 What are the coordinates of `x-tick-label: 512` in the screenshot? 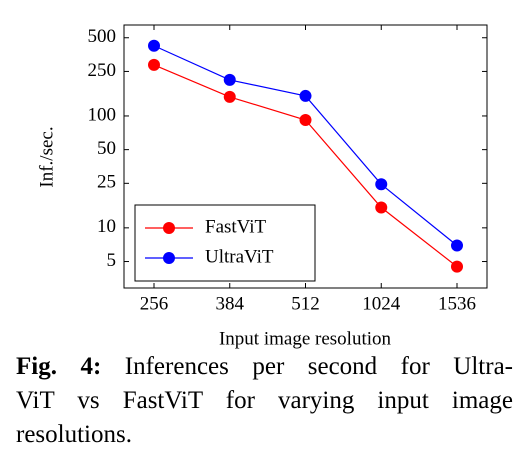 It's located at (305, 303).